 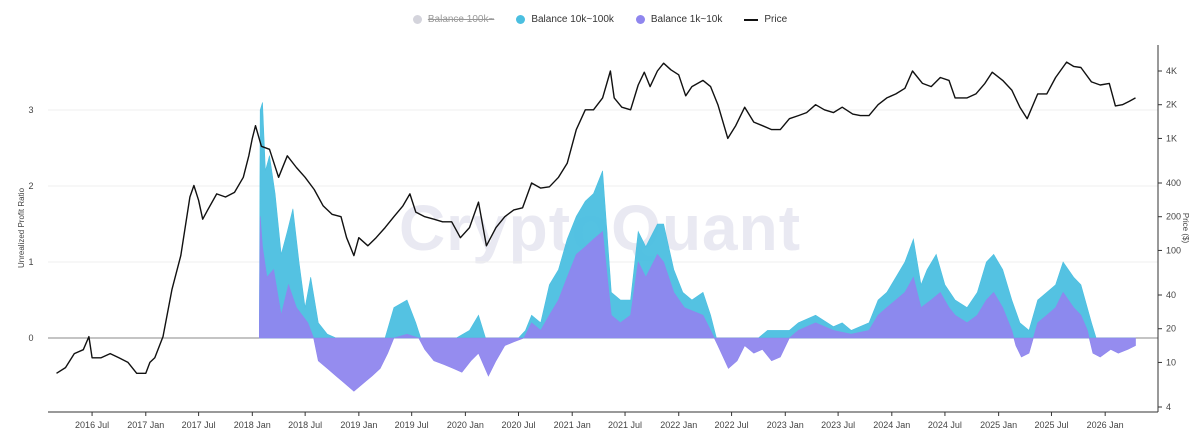 What do you see at coordinates (518, 425) in the screenshot?
I see `x-tick-label: 2020 Jul` at bounding box center [518, 425].